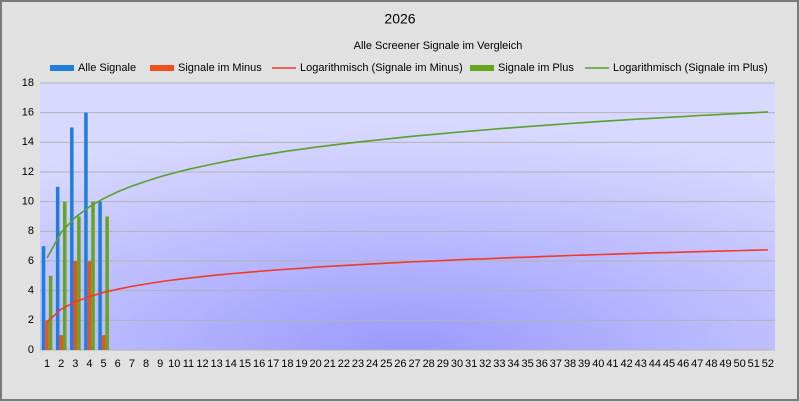  Describe the element at coordinates (740, 364) in the screenshot. I see `x-tick-label: 50` at that location.